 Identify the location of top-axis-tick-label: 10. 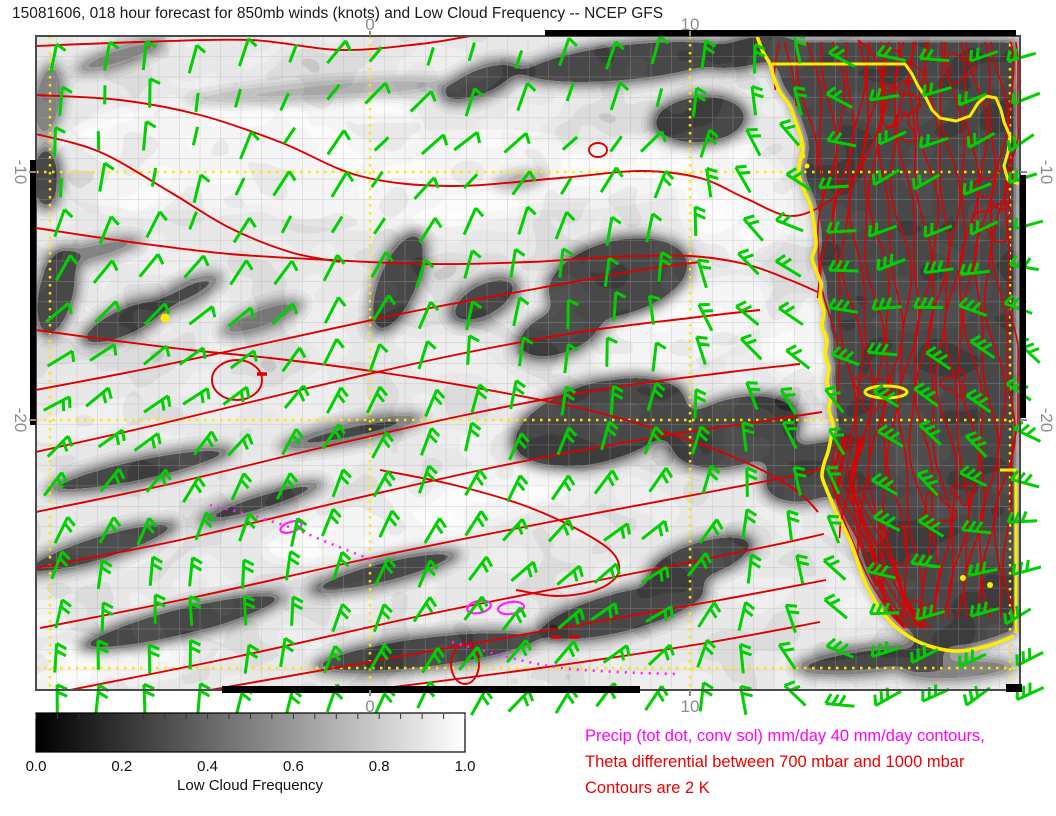
(690, 24).